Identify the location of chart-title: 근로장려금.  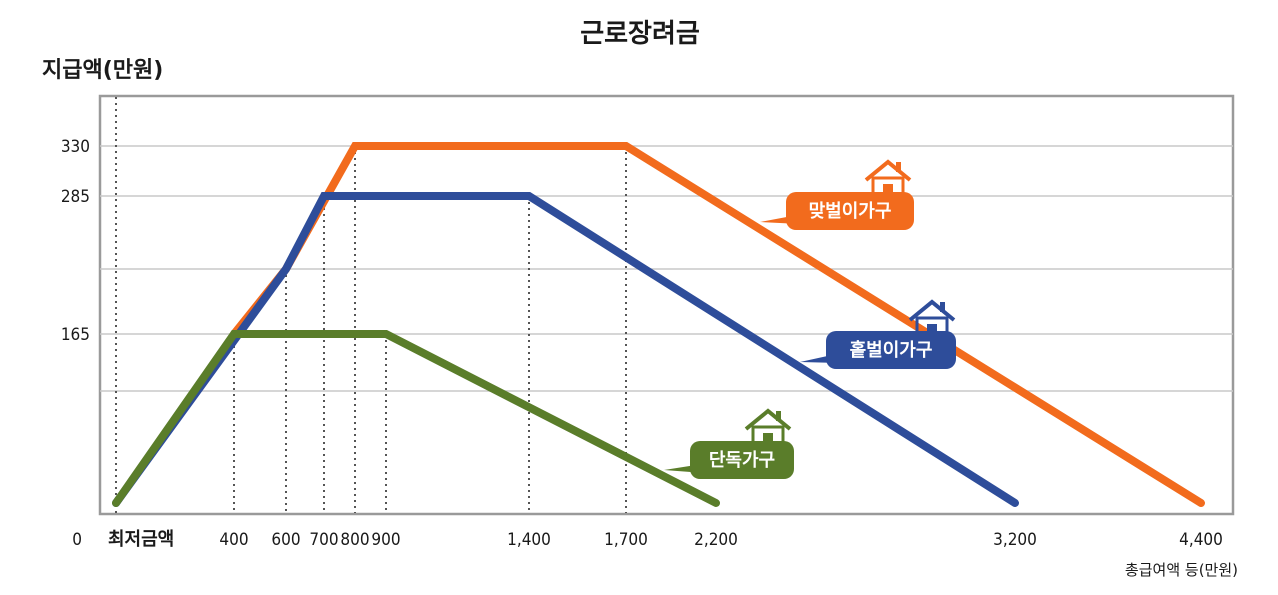
(640, 34).